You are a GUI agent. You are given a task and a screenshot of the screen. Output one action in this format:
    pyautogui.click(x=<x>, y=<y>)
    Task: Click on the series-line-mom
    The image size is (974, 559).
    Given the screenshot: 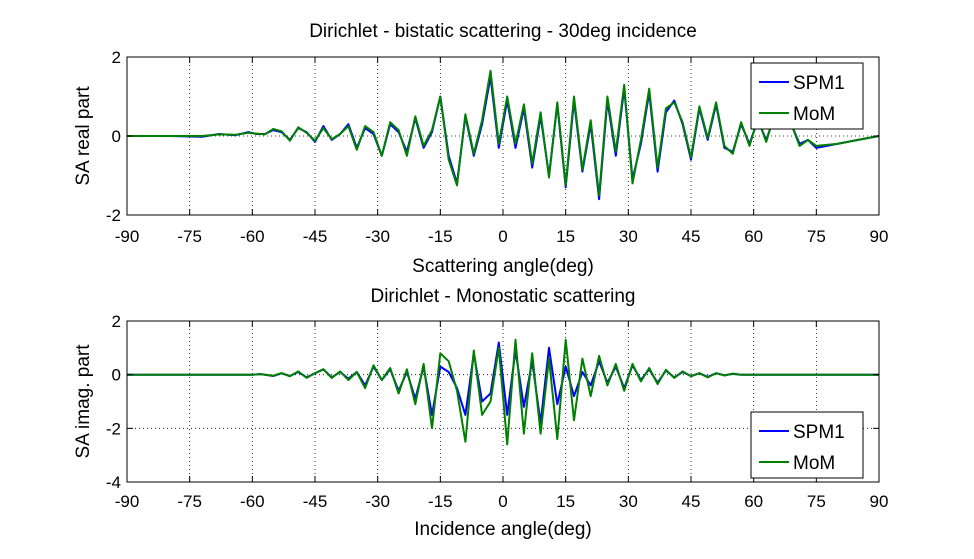 What is the action you would take?
    pyautogui.click(x=503, y=392)
    